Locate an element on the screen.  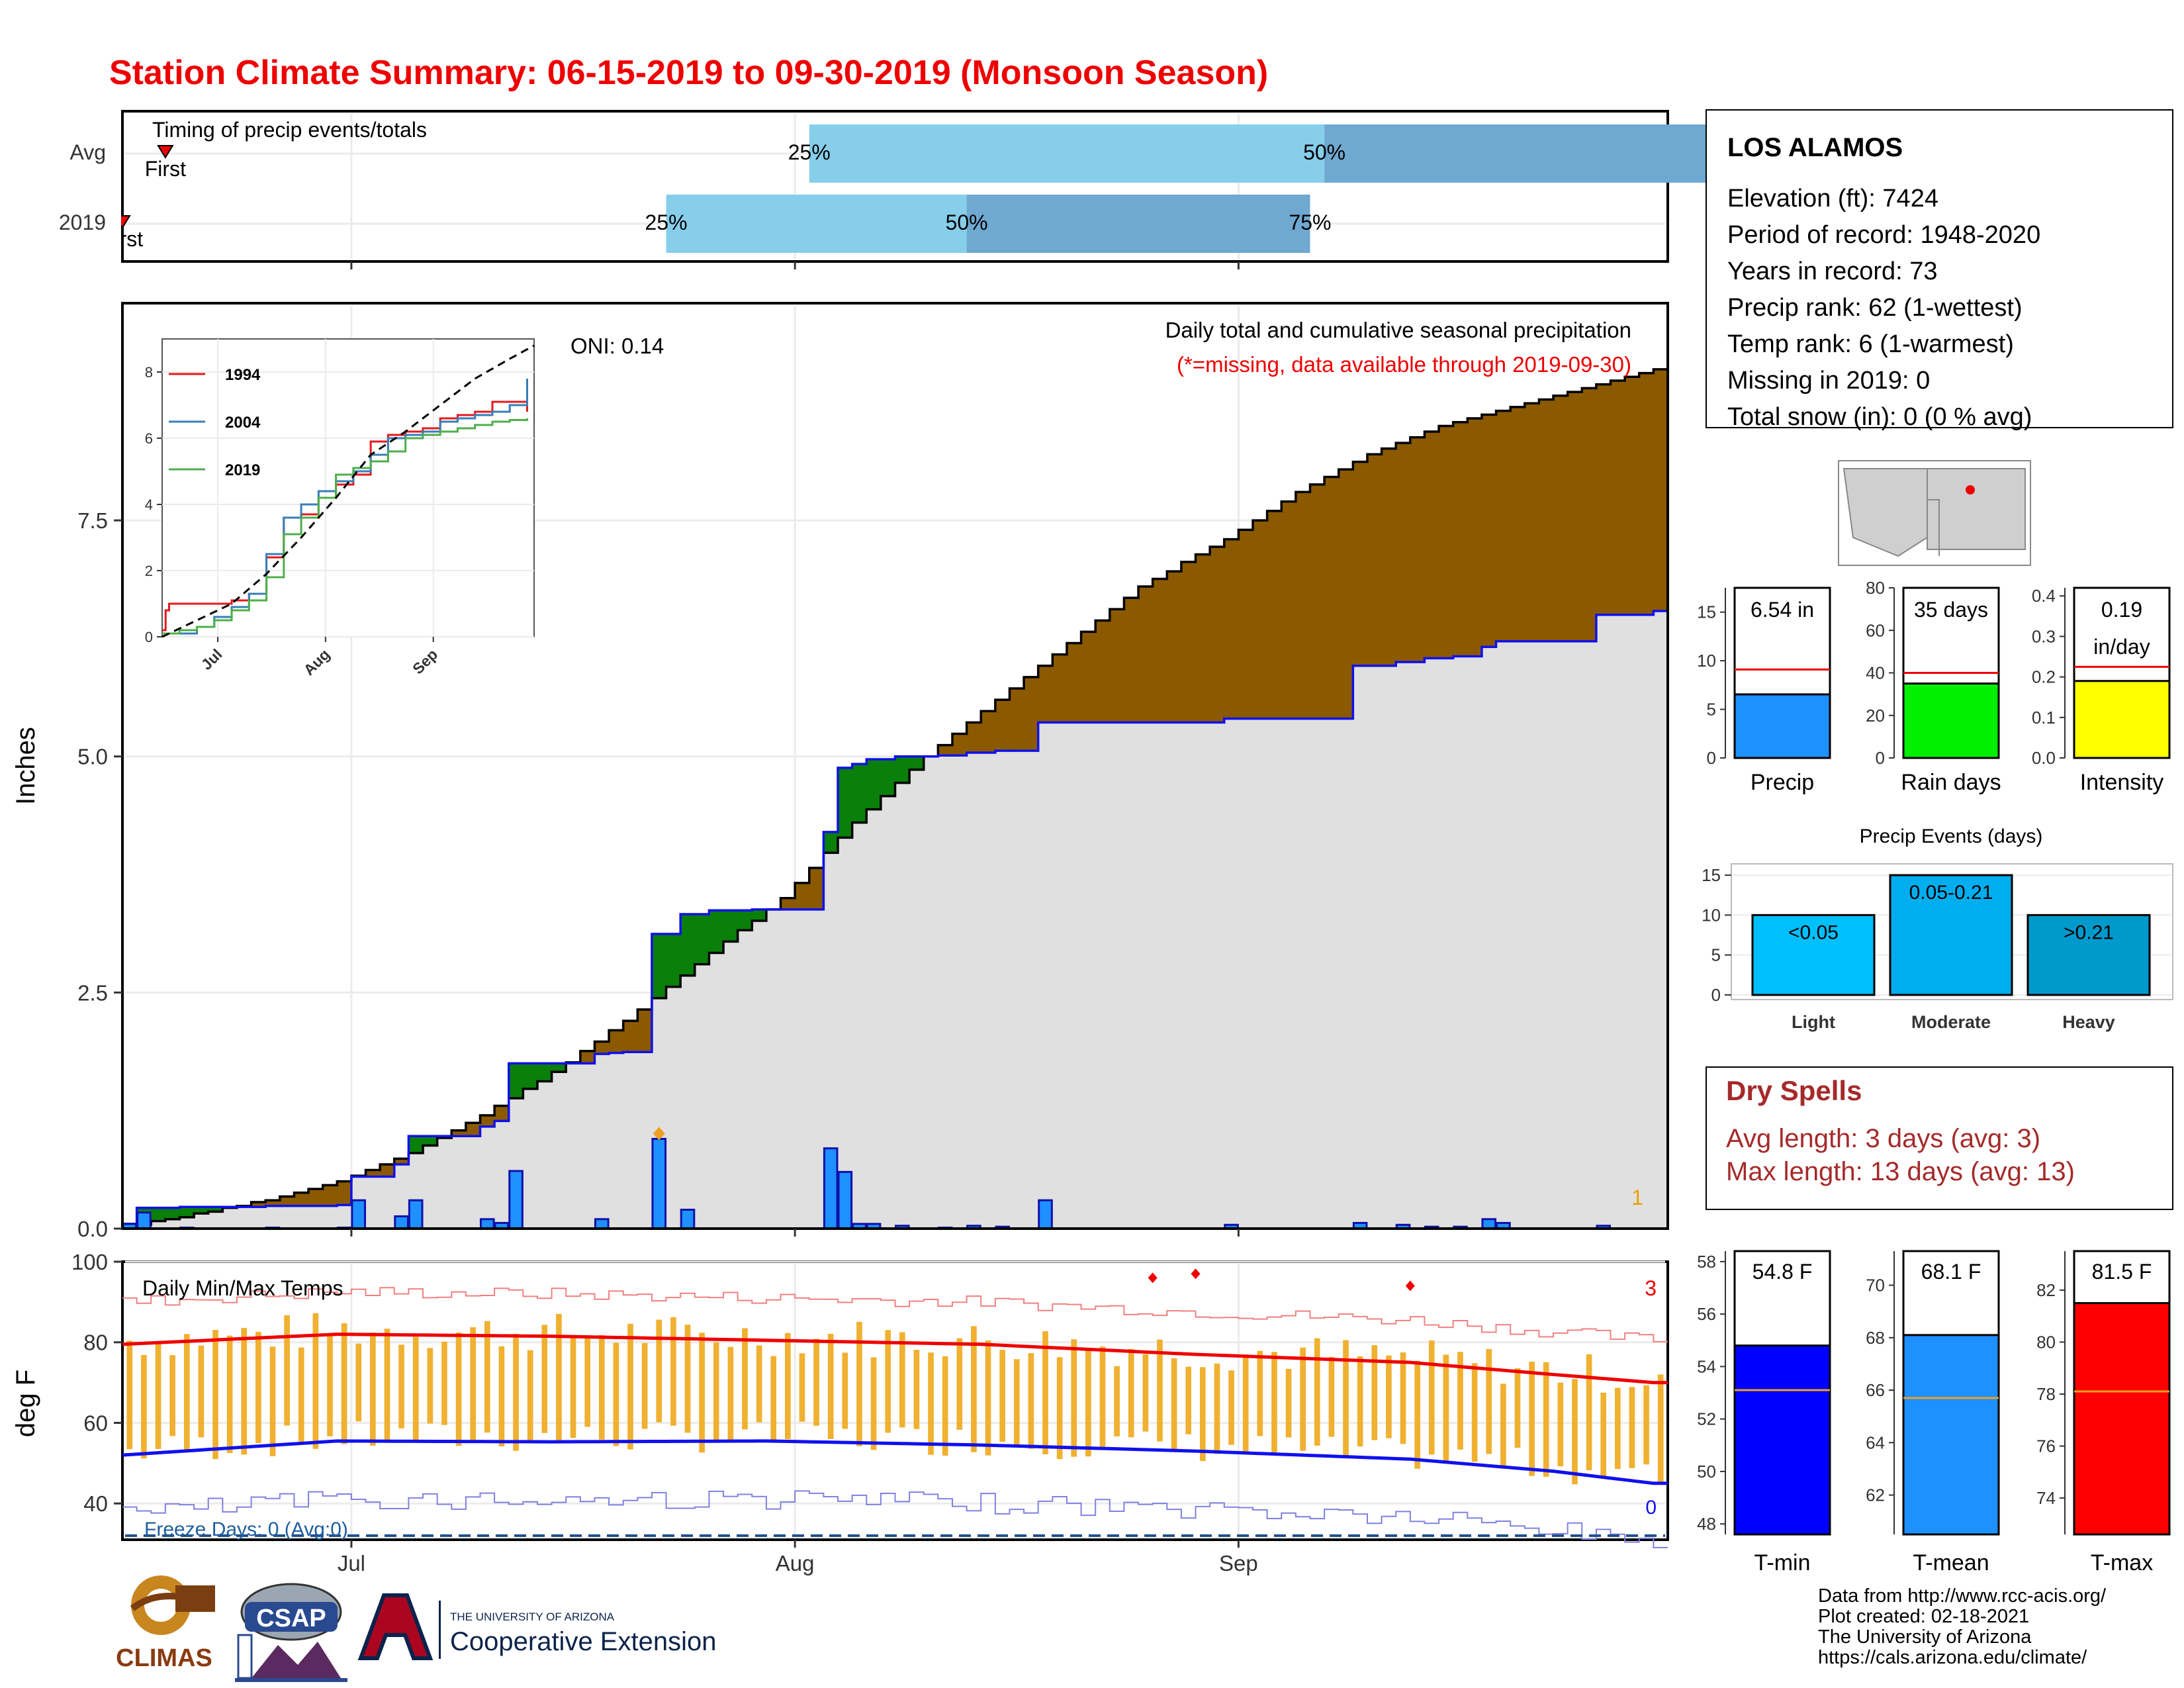
temp-gauge-tick-label: 68 is located at coordinates (1875, 1338).